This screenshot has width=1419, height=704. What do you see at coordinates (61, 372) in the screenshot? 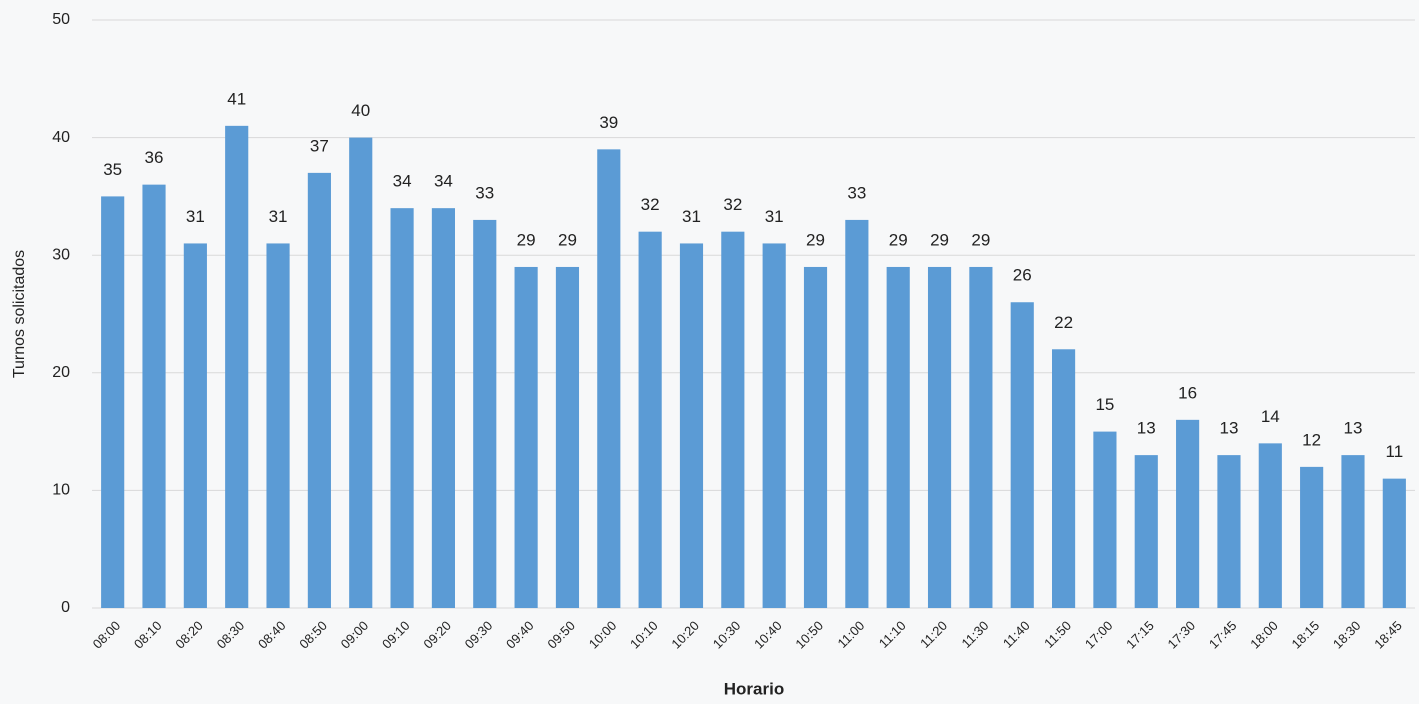
I see `y-tick-label: 20` at bounding box center [61, 372].